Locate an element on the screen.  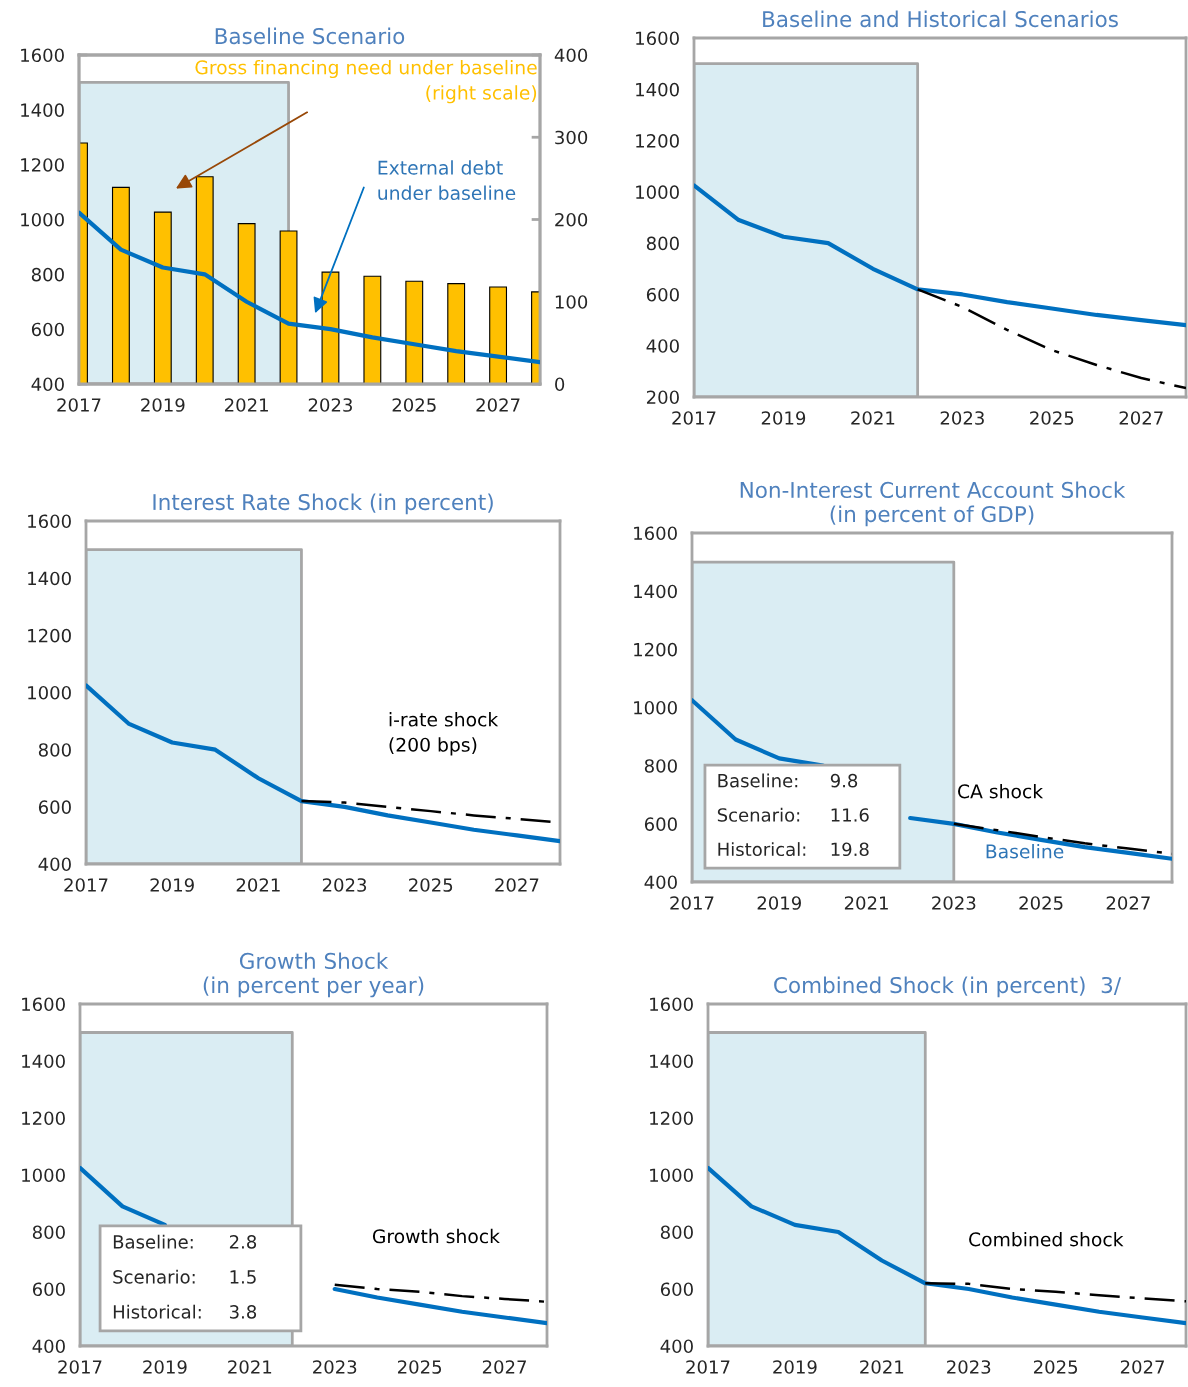
chart-title: Non-Interest Current Account Shock (in percent of GDP) is located at coordinates (933, 504).